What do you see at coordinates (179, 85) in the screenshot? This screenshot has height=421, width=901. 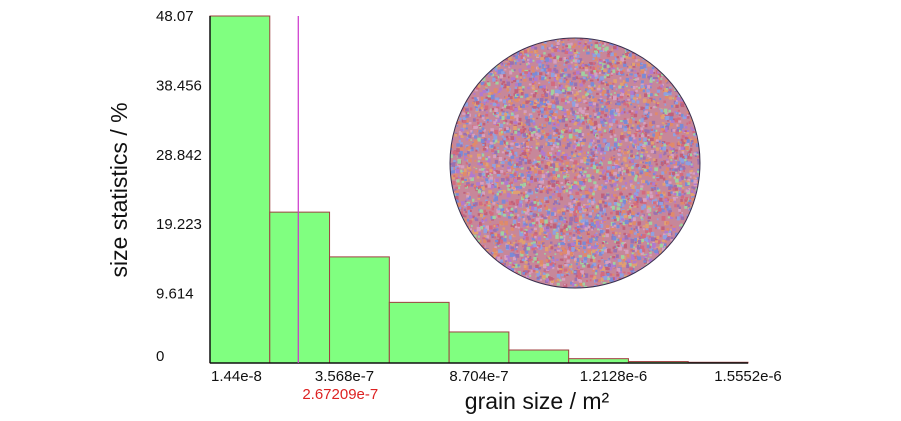 I see `y-tick-label: 38.456` at bounding box center [179, 85].